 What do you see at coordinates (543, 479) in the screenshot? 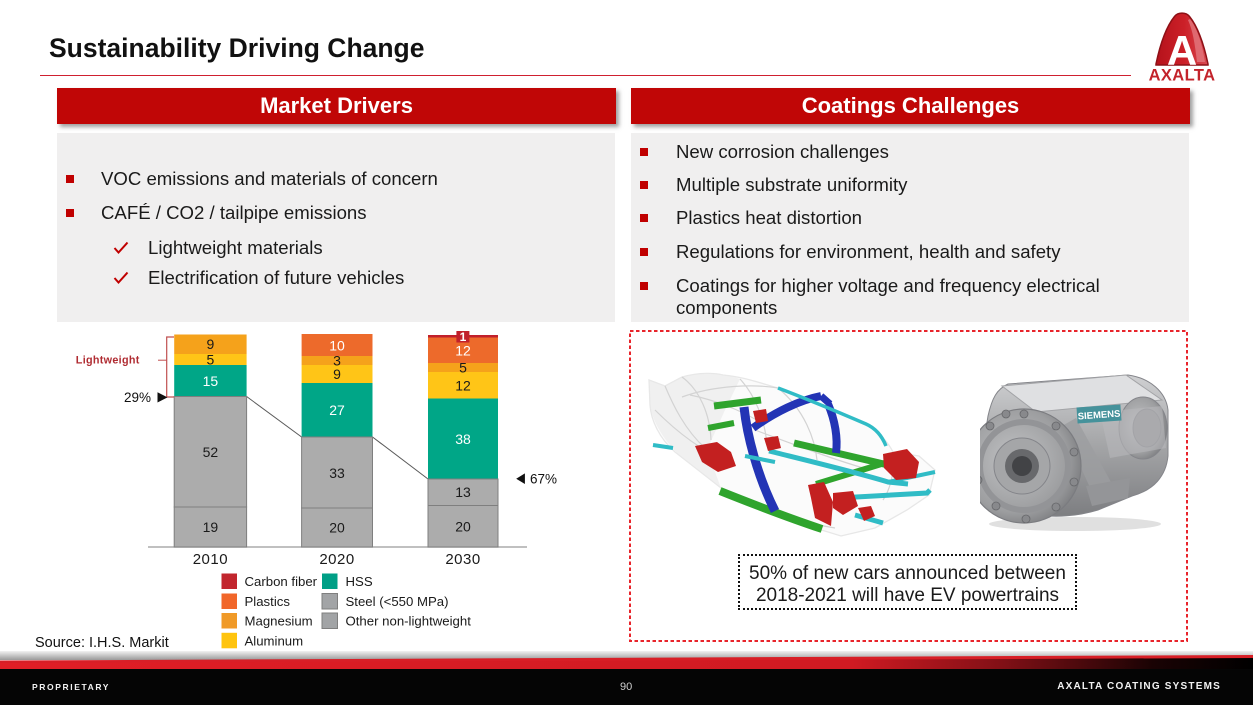
I see `svg-text: 67%` at bounding box center [543, 479].